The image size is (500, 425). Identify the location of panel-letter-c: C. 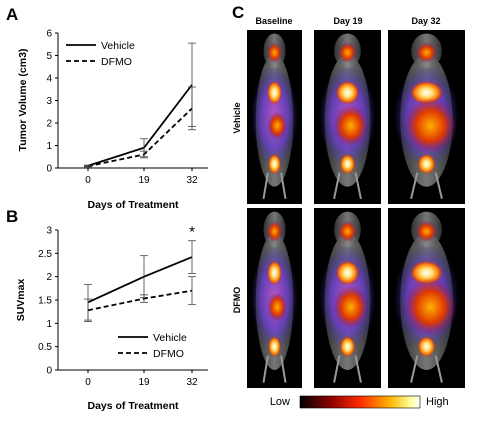
(238, 12).